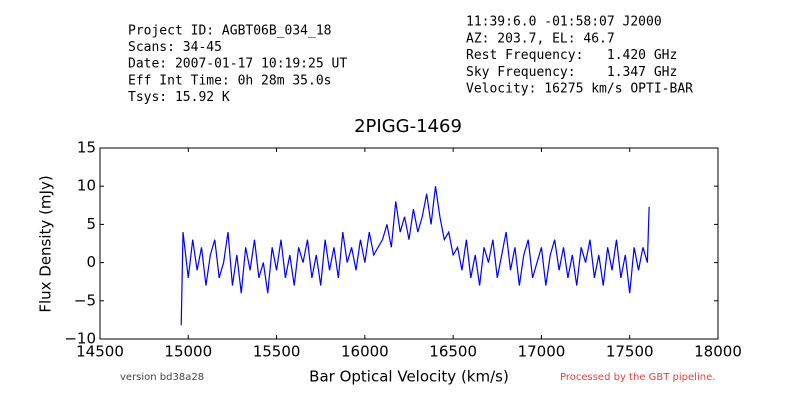 This screenshot has width=800, height=400. Describe the element at coordinates (85, 300) in the screenshot. I see `y-tick-label: −5` at that location.